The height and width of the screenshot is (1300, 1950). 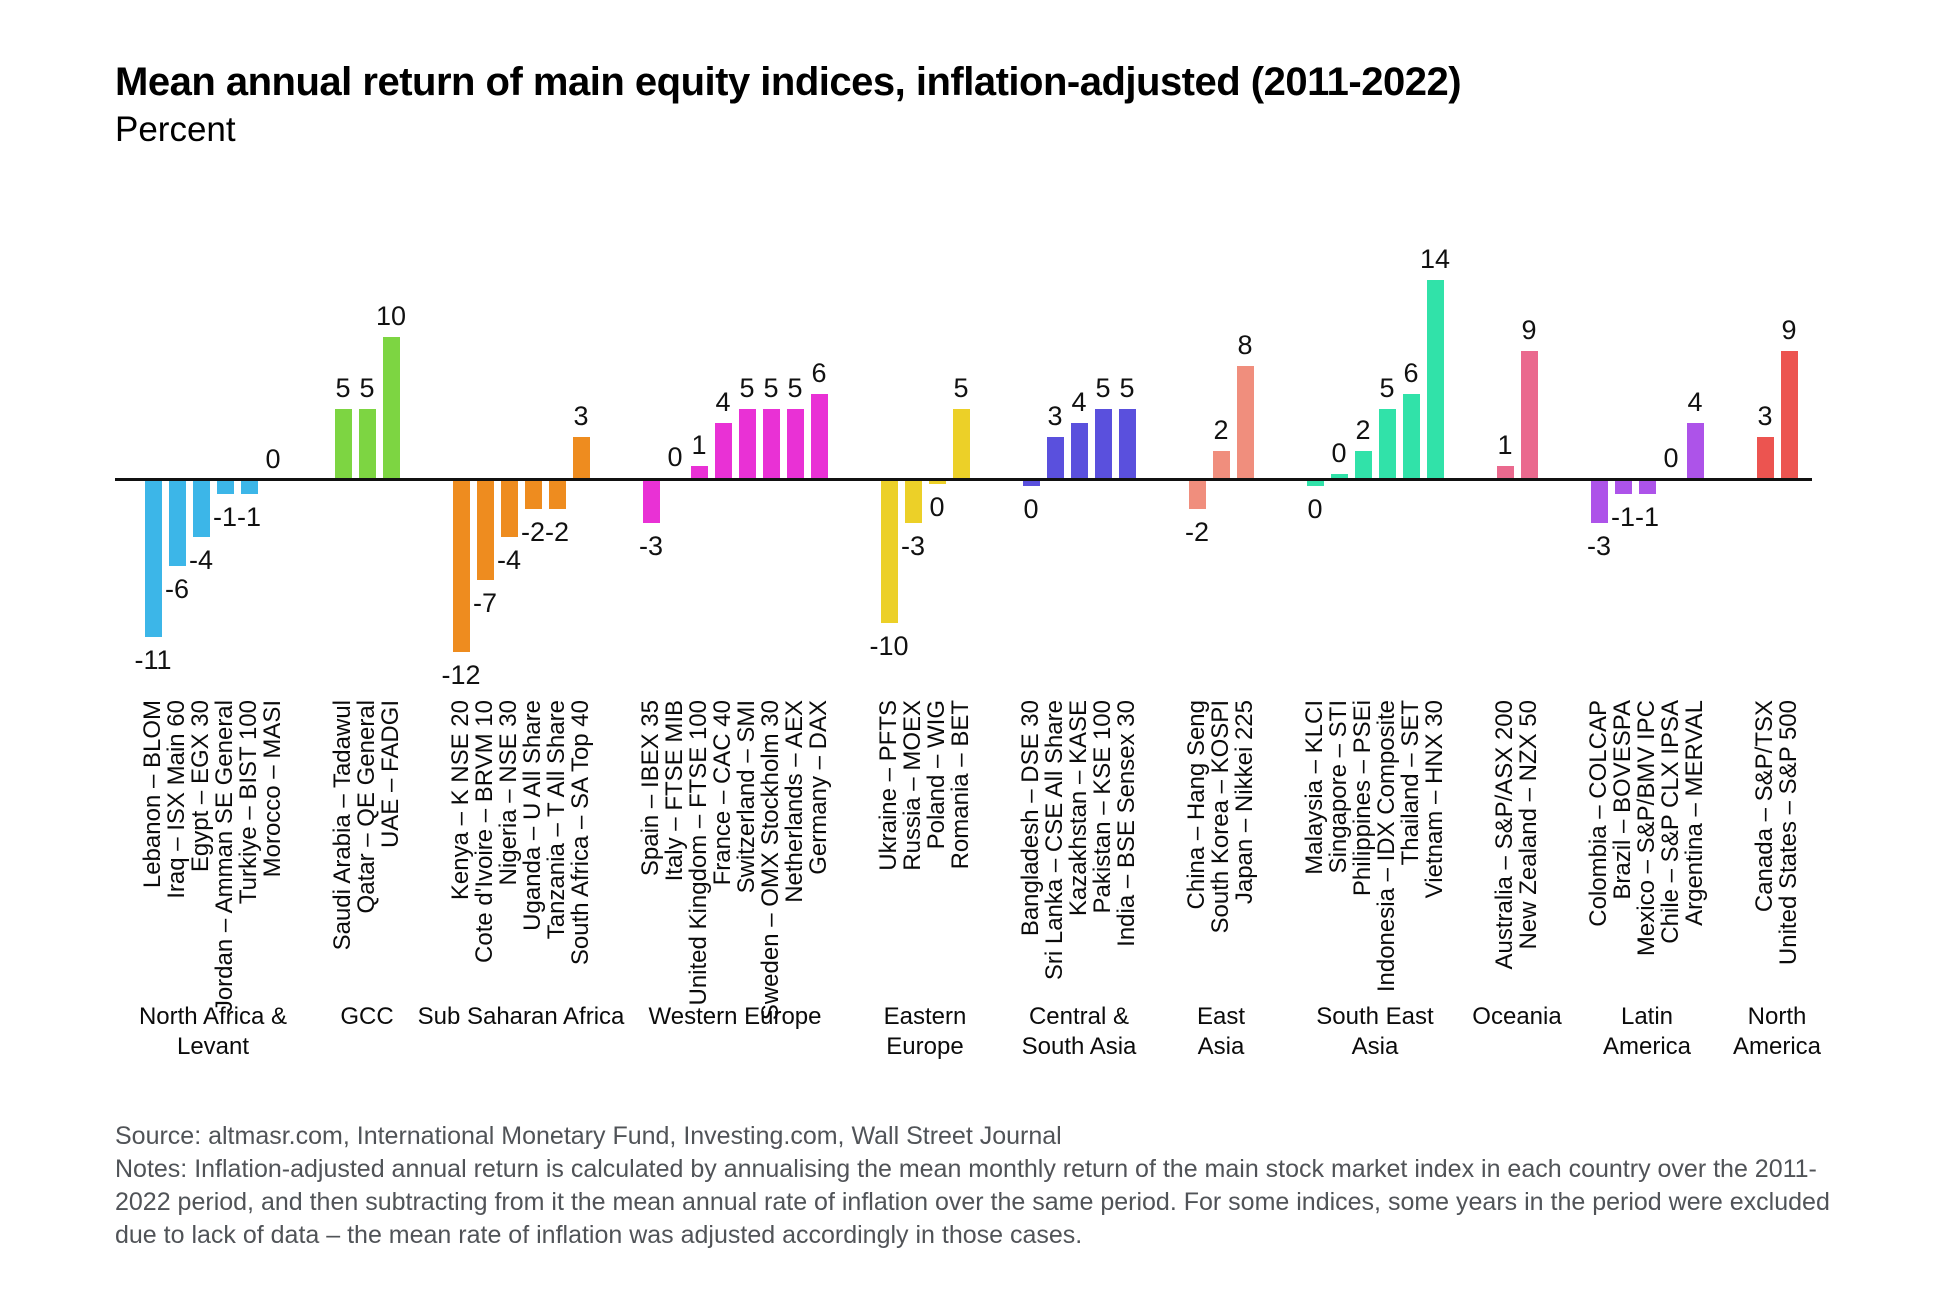 I want to click on value-label: -7, so click(x=484, y=603).